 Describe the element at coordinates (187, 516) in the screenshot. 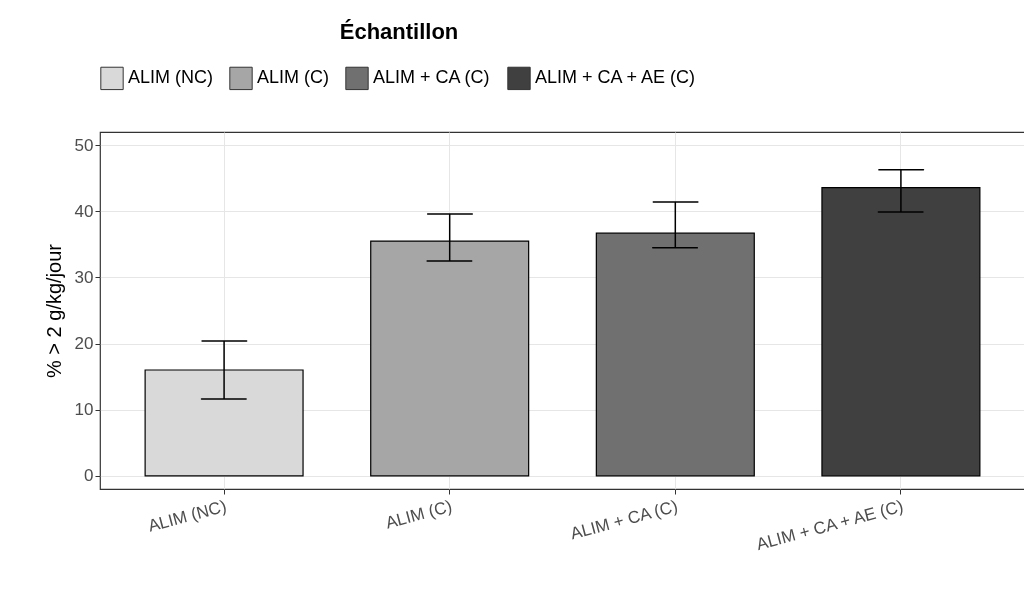

I see `x-tick-label: ALIM (NC)` at that location.